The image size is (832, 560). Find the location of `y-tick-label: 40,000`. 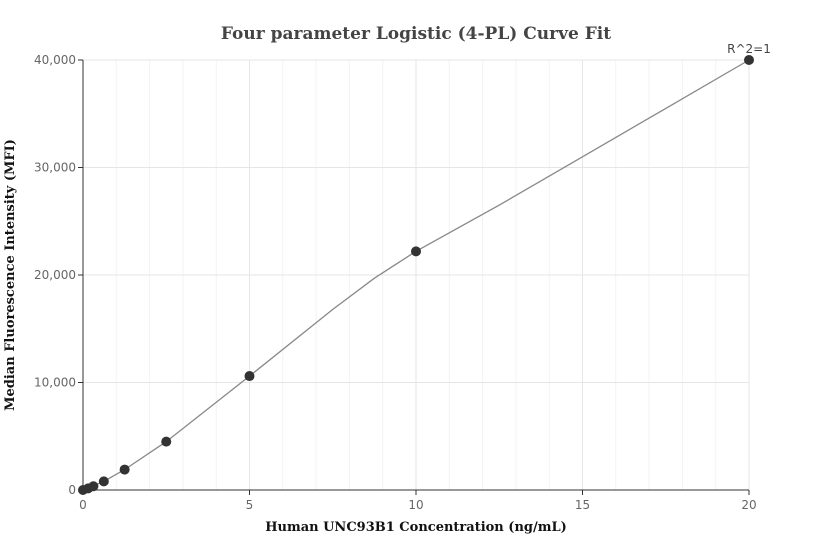

y-tick-label: 40,000 is located at coordinates (55, 60).